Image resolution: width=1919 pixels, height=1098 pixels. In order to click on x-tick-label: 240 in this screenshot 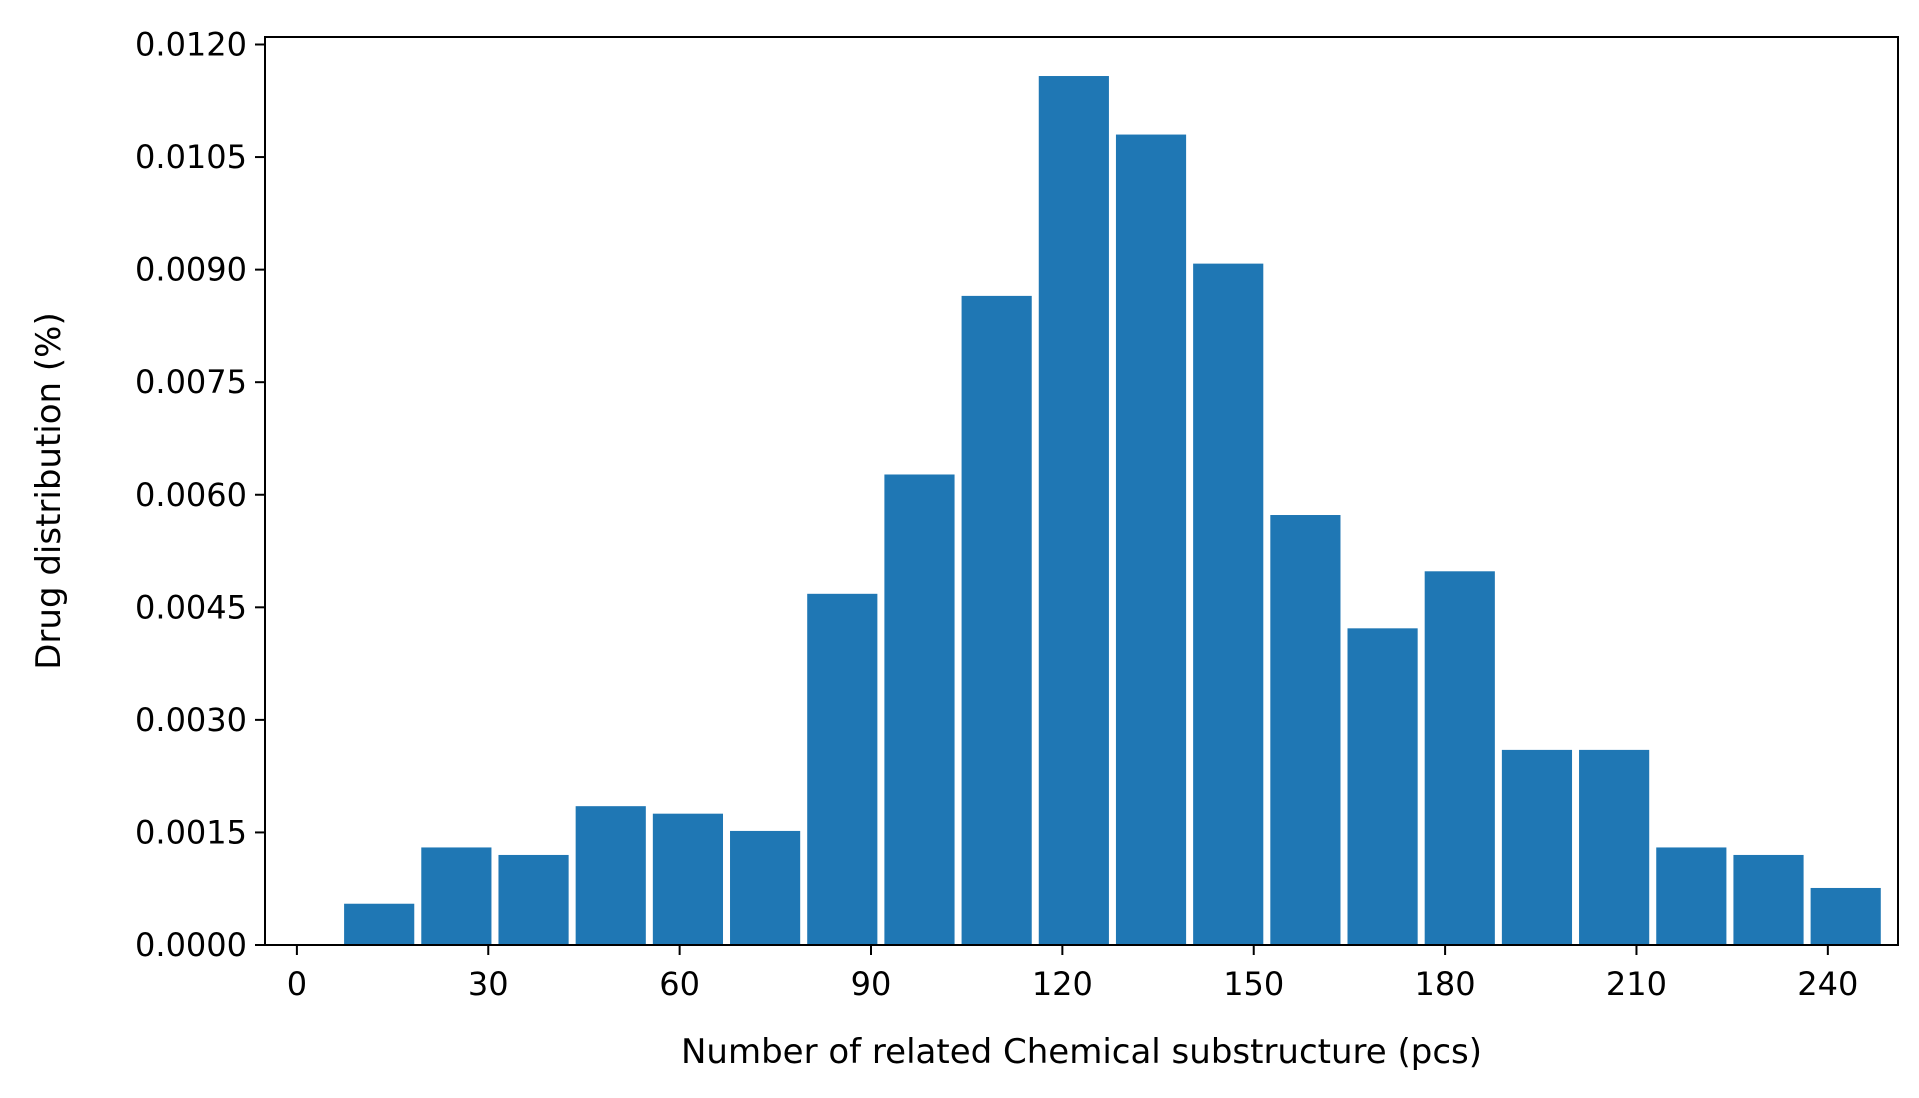, I will do `click(1827, 984)`.